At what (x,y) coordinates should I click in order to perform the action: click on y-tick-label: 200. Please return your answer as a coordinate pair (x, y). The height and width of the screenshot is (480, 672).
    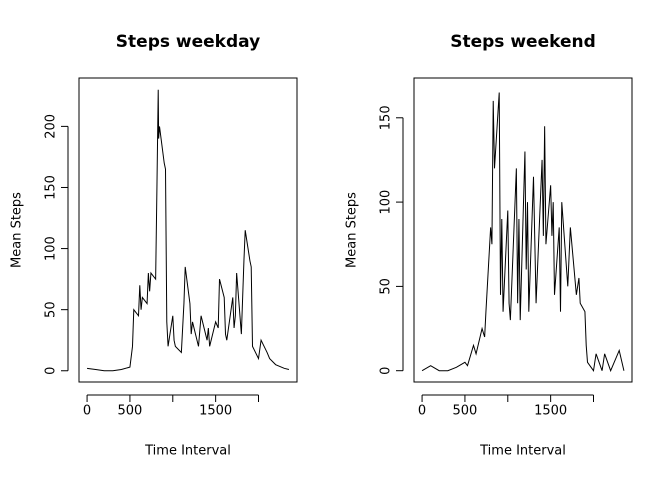
    Looking at the image, I should click on (51, 126).